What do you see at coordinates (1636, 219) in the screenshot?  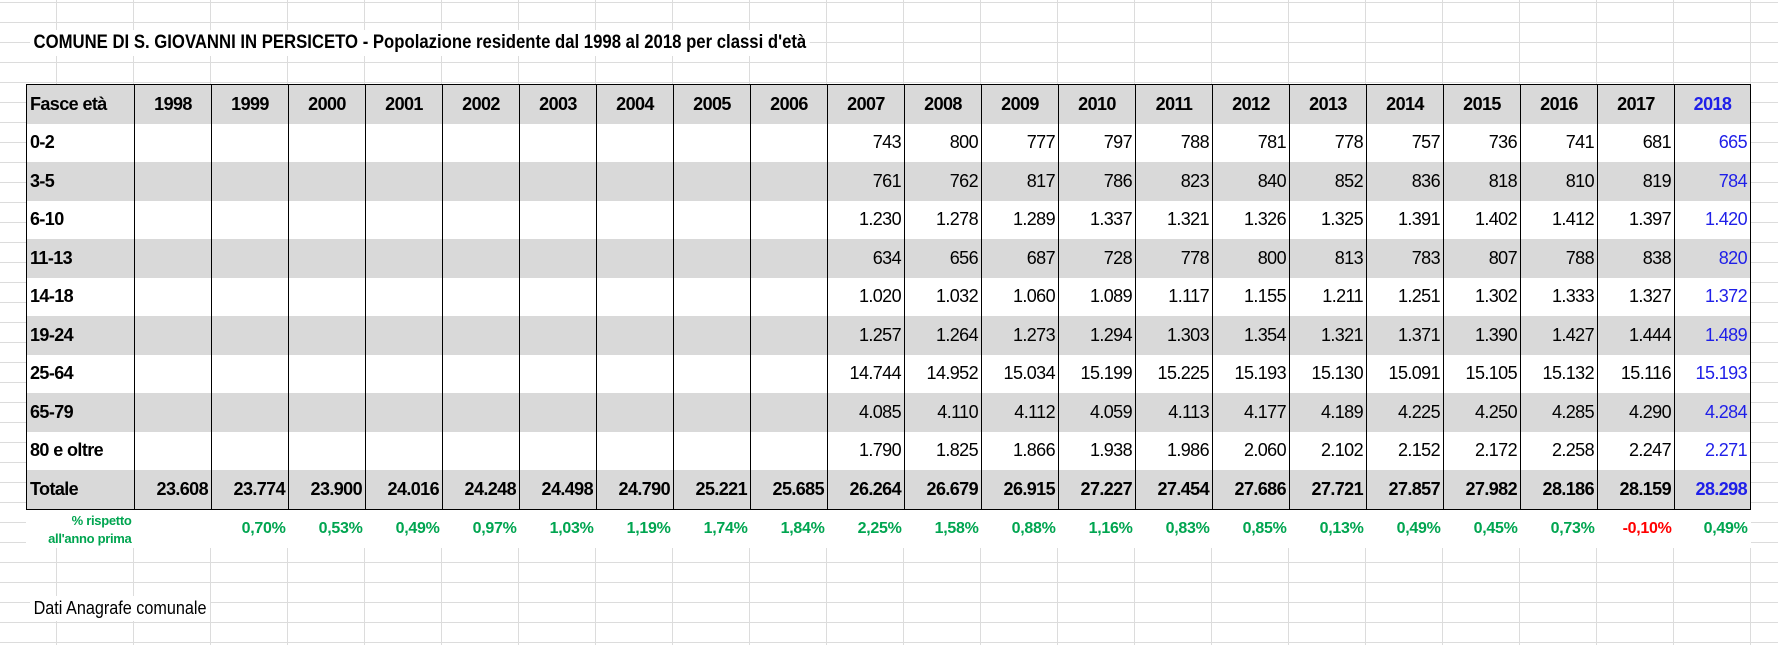 I see `table-cell: 1.397` at bounding box center [1636, 219].